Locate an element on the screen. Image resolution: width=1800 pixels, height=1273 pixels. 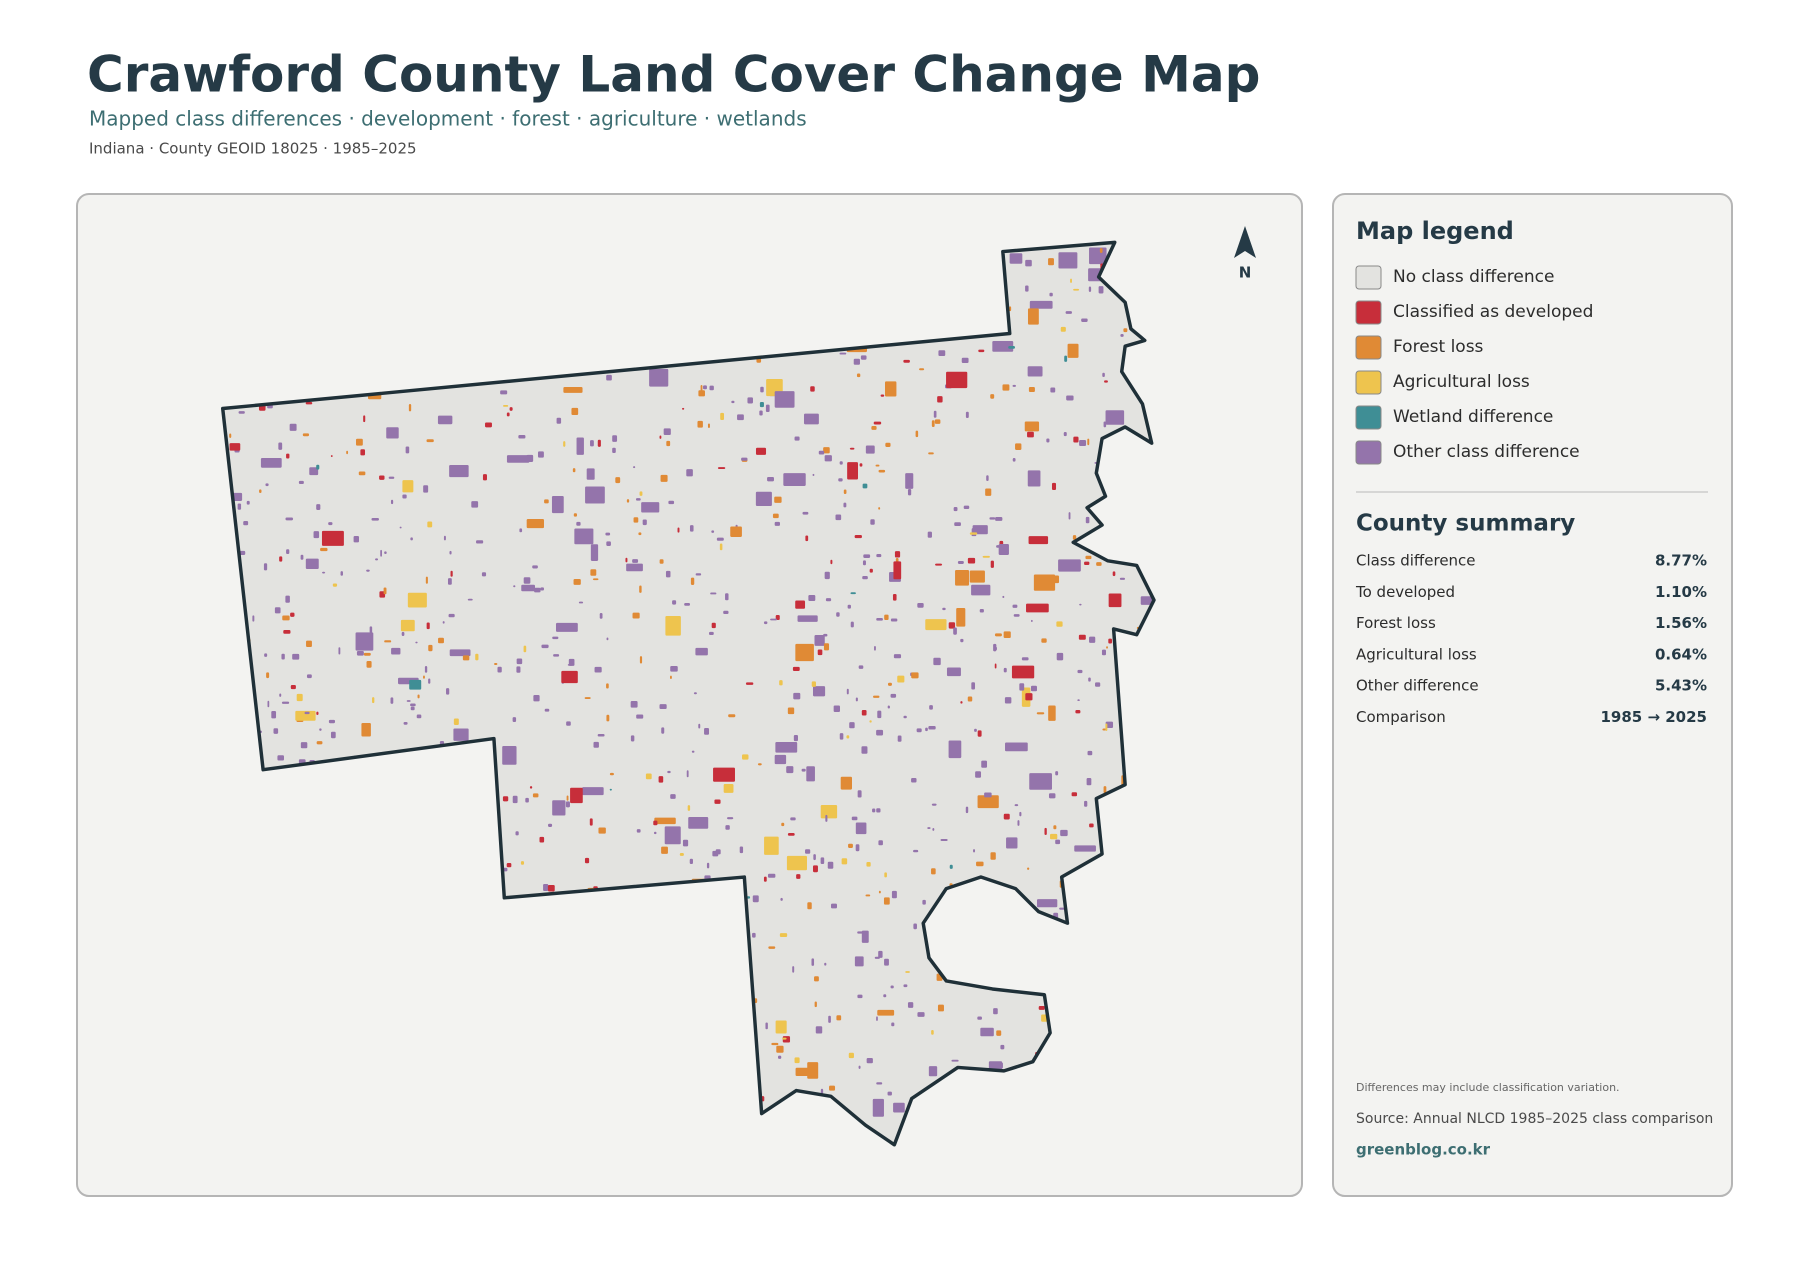
legend-label: Classified as developed is located at coordinates (1493, 312).